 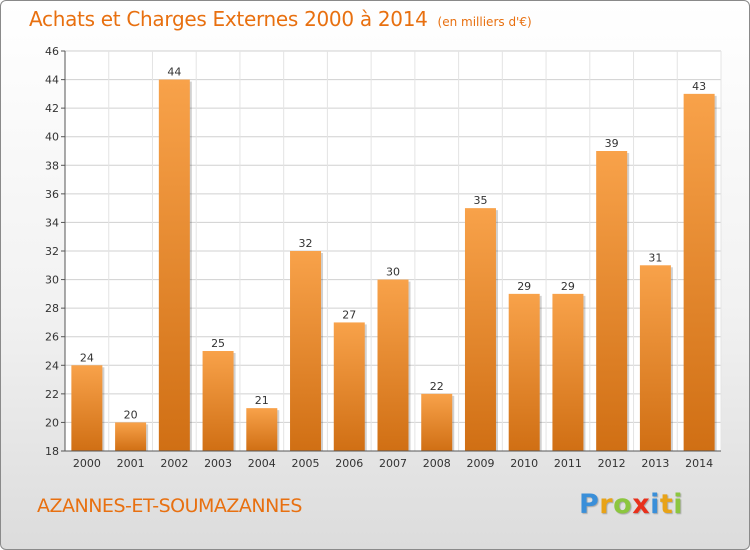 I want to click on y-tick-label: 28, so click(x=52, y=308).